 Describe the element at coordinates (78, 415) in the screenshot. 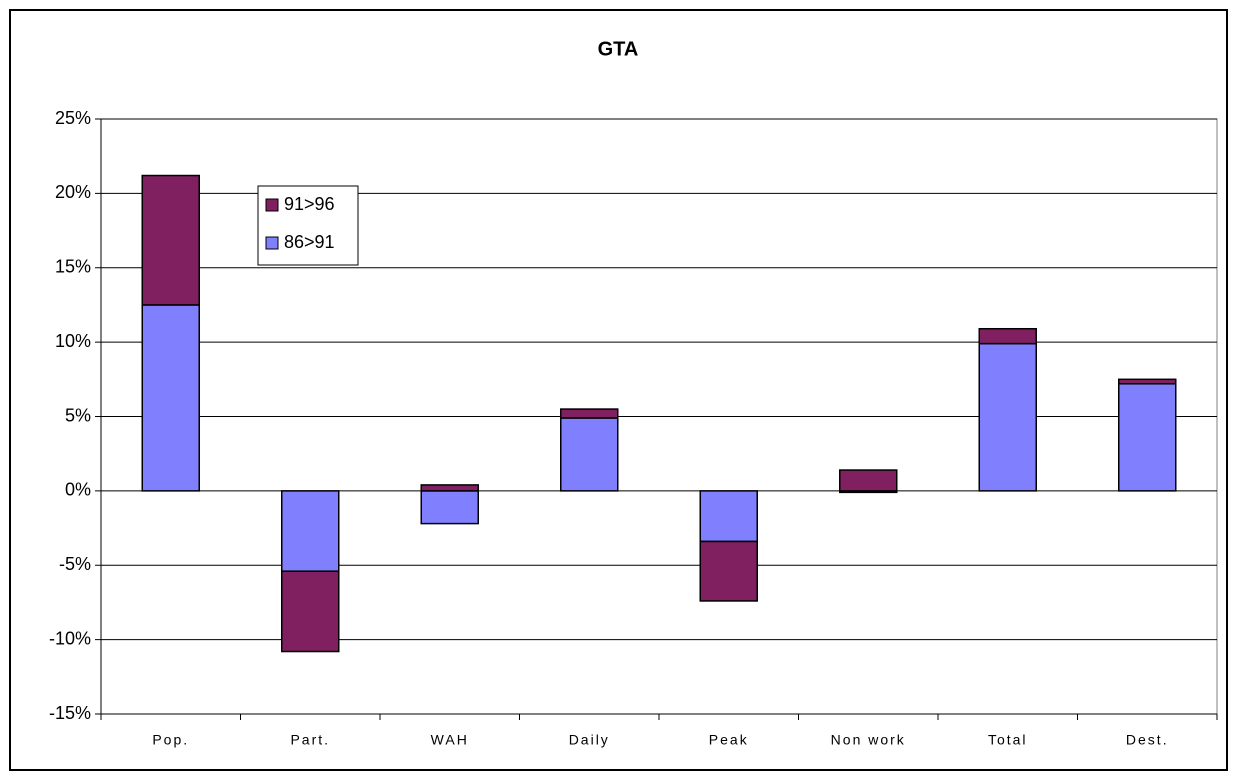

I see `y-tick-label: 5%` at that location.